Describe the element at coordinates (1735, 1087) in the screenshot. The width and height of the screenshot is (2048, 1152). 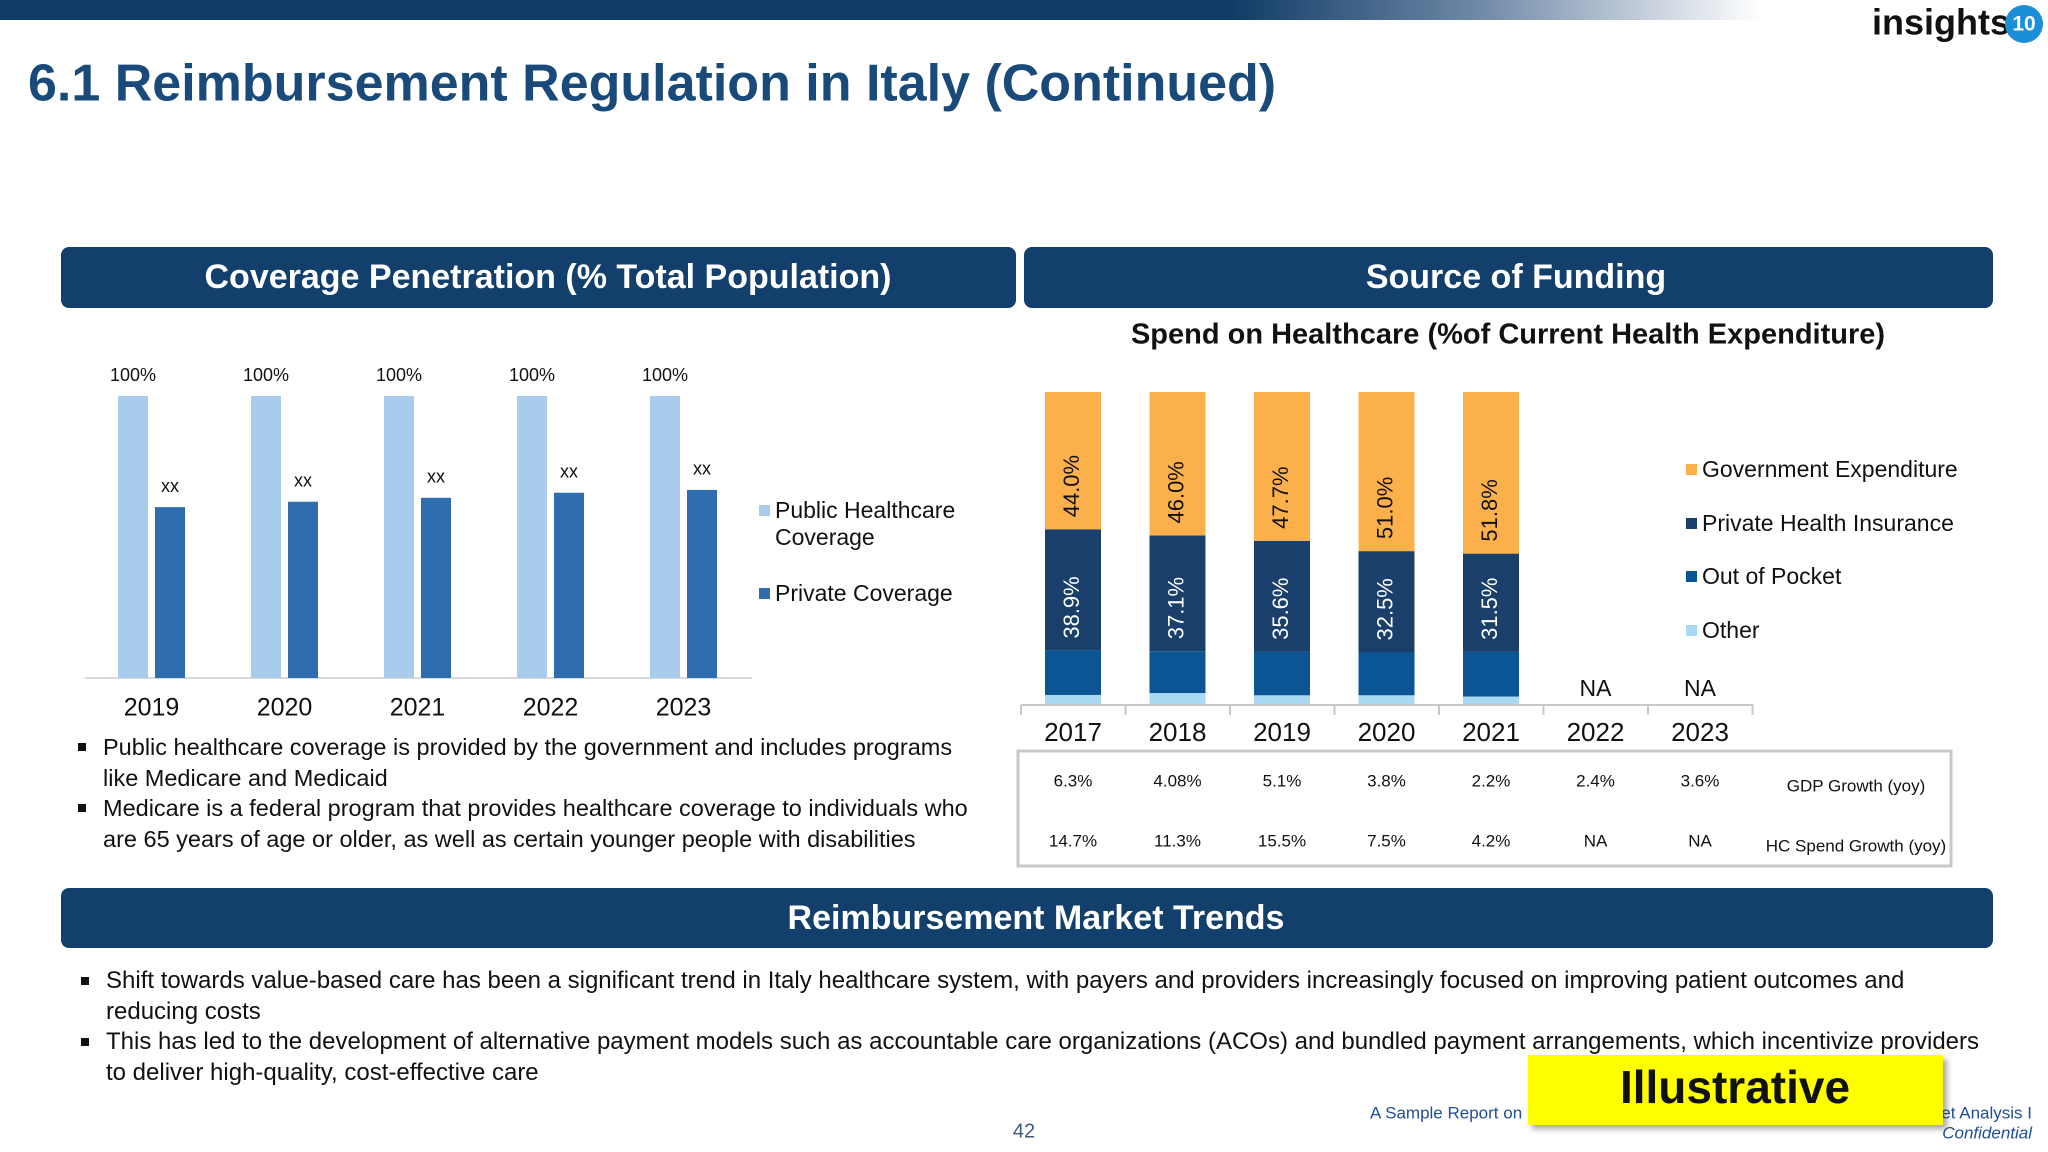
I see `stamp: Illustrative` at that location.